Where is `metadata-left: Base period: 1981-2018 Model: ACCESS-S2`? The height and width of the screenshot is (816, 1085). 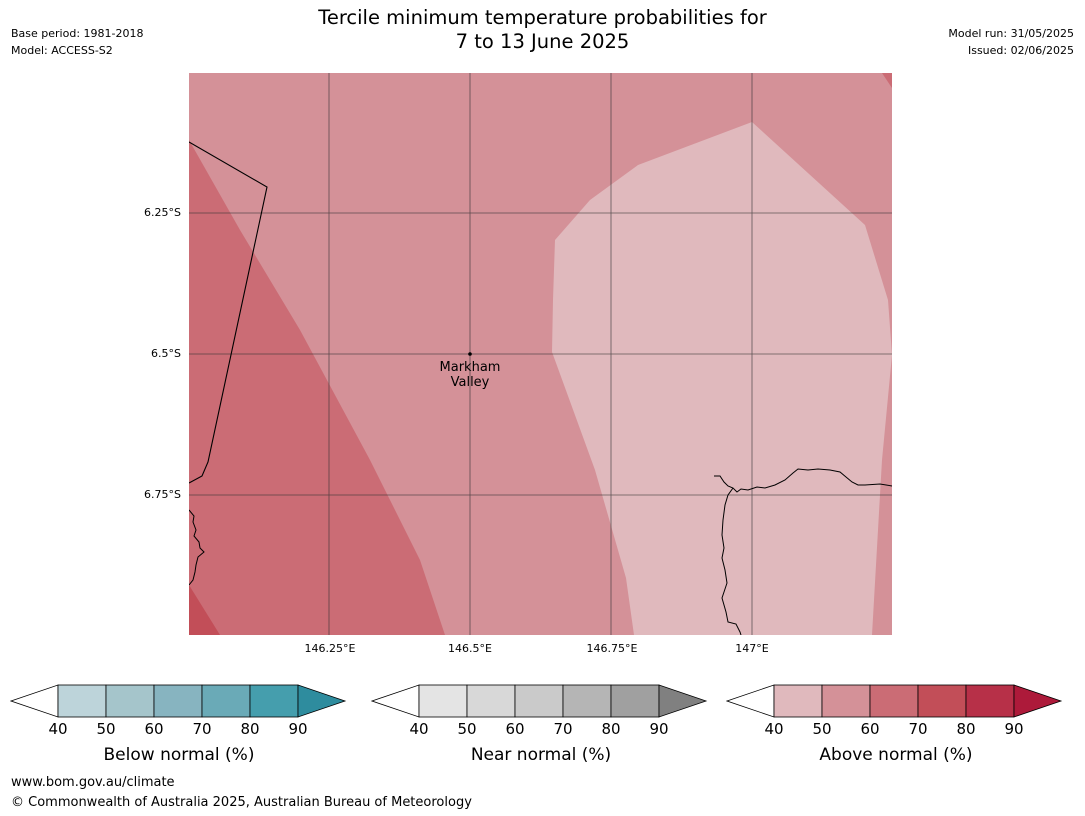
metadata-left: Base period: 1981-2018 Model: ACCESS-S2 is located at coordinates (77, 42).